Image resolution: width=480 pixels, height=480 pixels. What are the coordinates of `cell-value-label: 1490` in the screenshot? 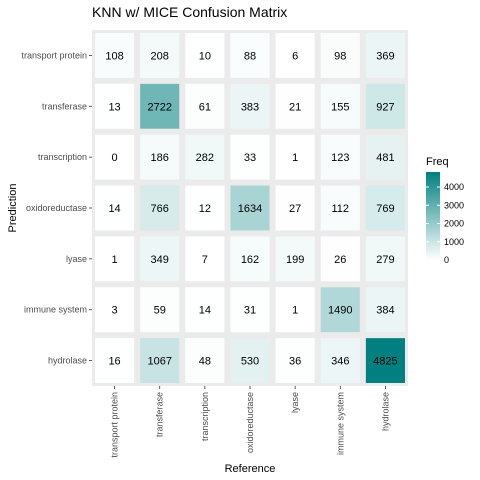 It's located at (340, 311).